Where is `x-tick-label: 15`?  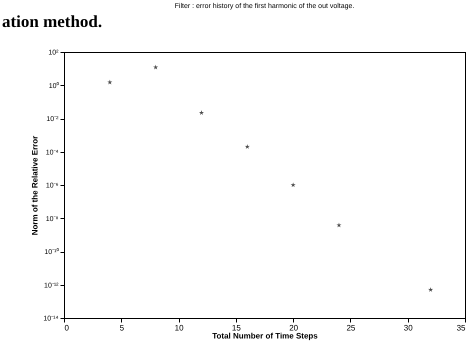 x-tick-label: 15 is located at coordinates (237, 328).